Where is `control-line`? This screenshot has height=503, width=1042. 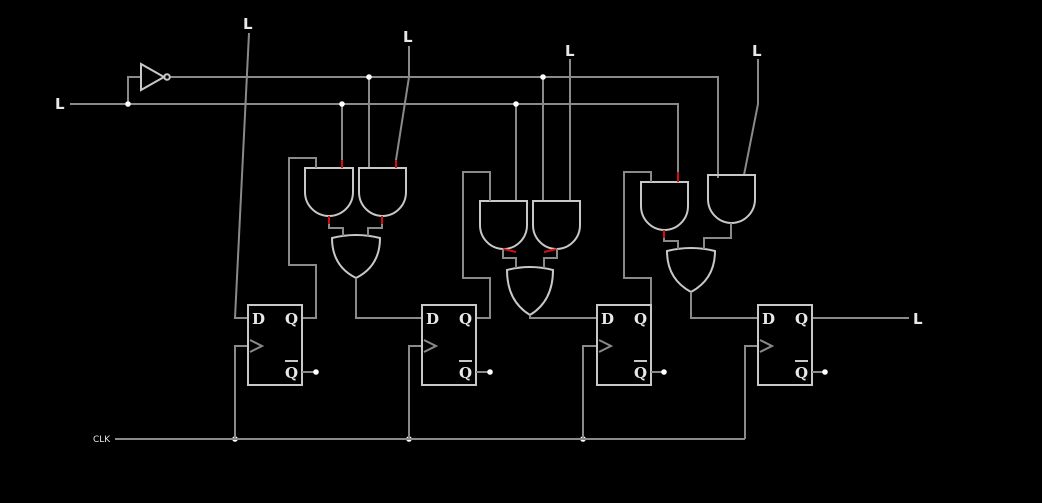 control-line is located at coordinates (374, 140).